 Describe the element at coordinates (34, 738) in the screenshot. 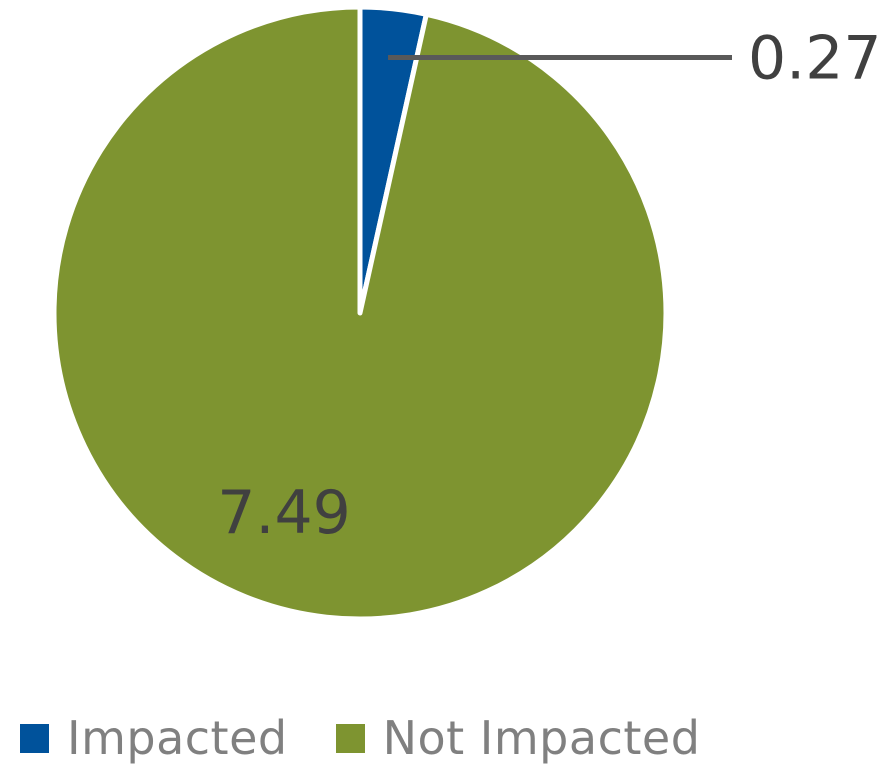

I see `legend-swatch-impacted` at that location.